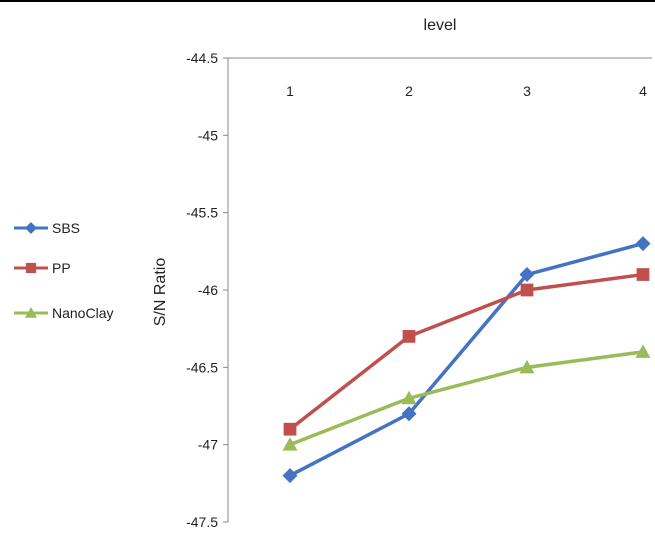  I want to click on y-tick-label: -47.5, so click(202, 522).